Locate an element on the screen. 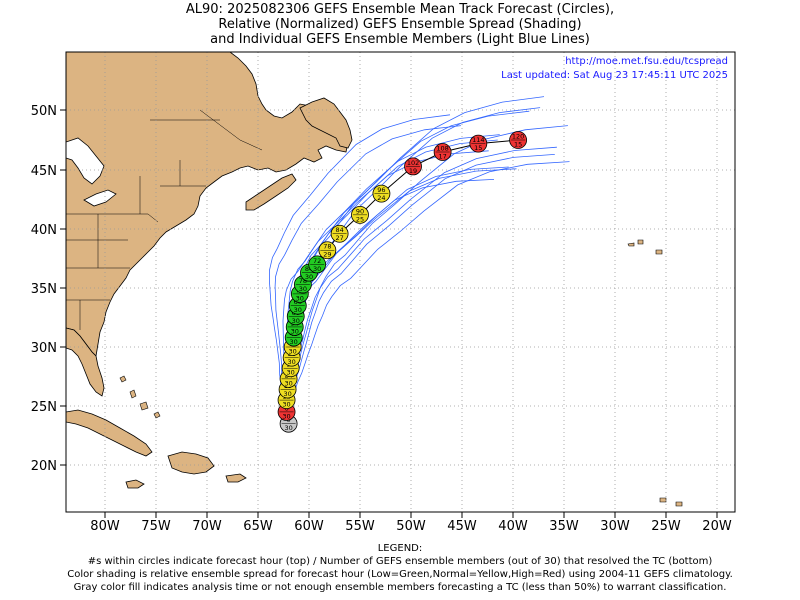  forecast-hour-label: 102 is located at coordinates (413, 163).